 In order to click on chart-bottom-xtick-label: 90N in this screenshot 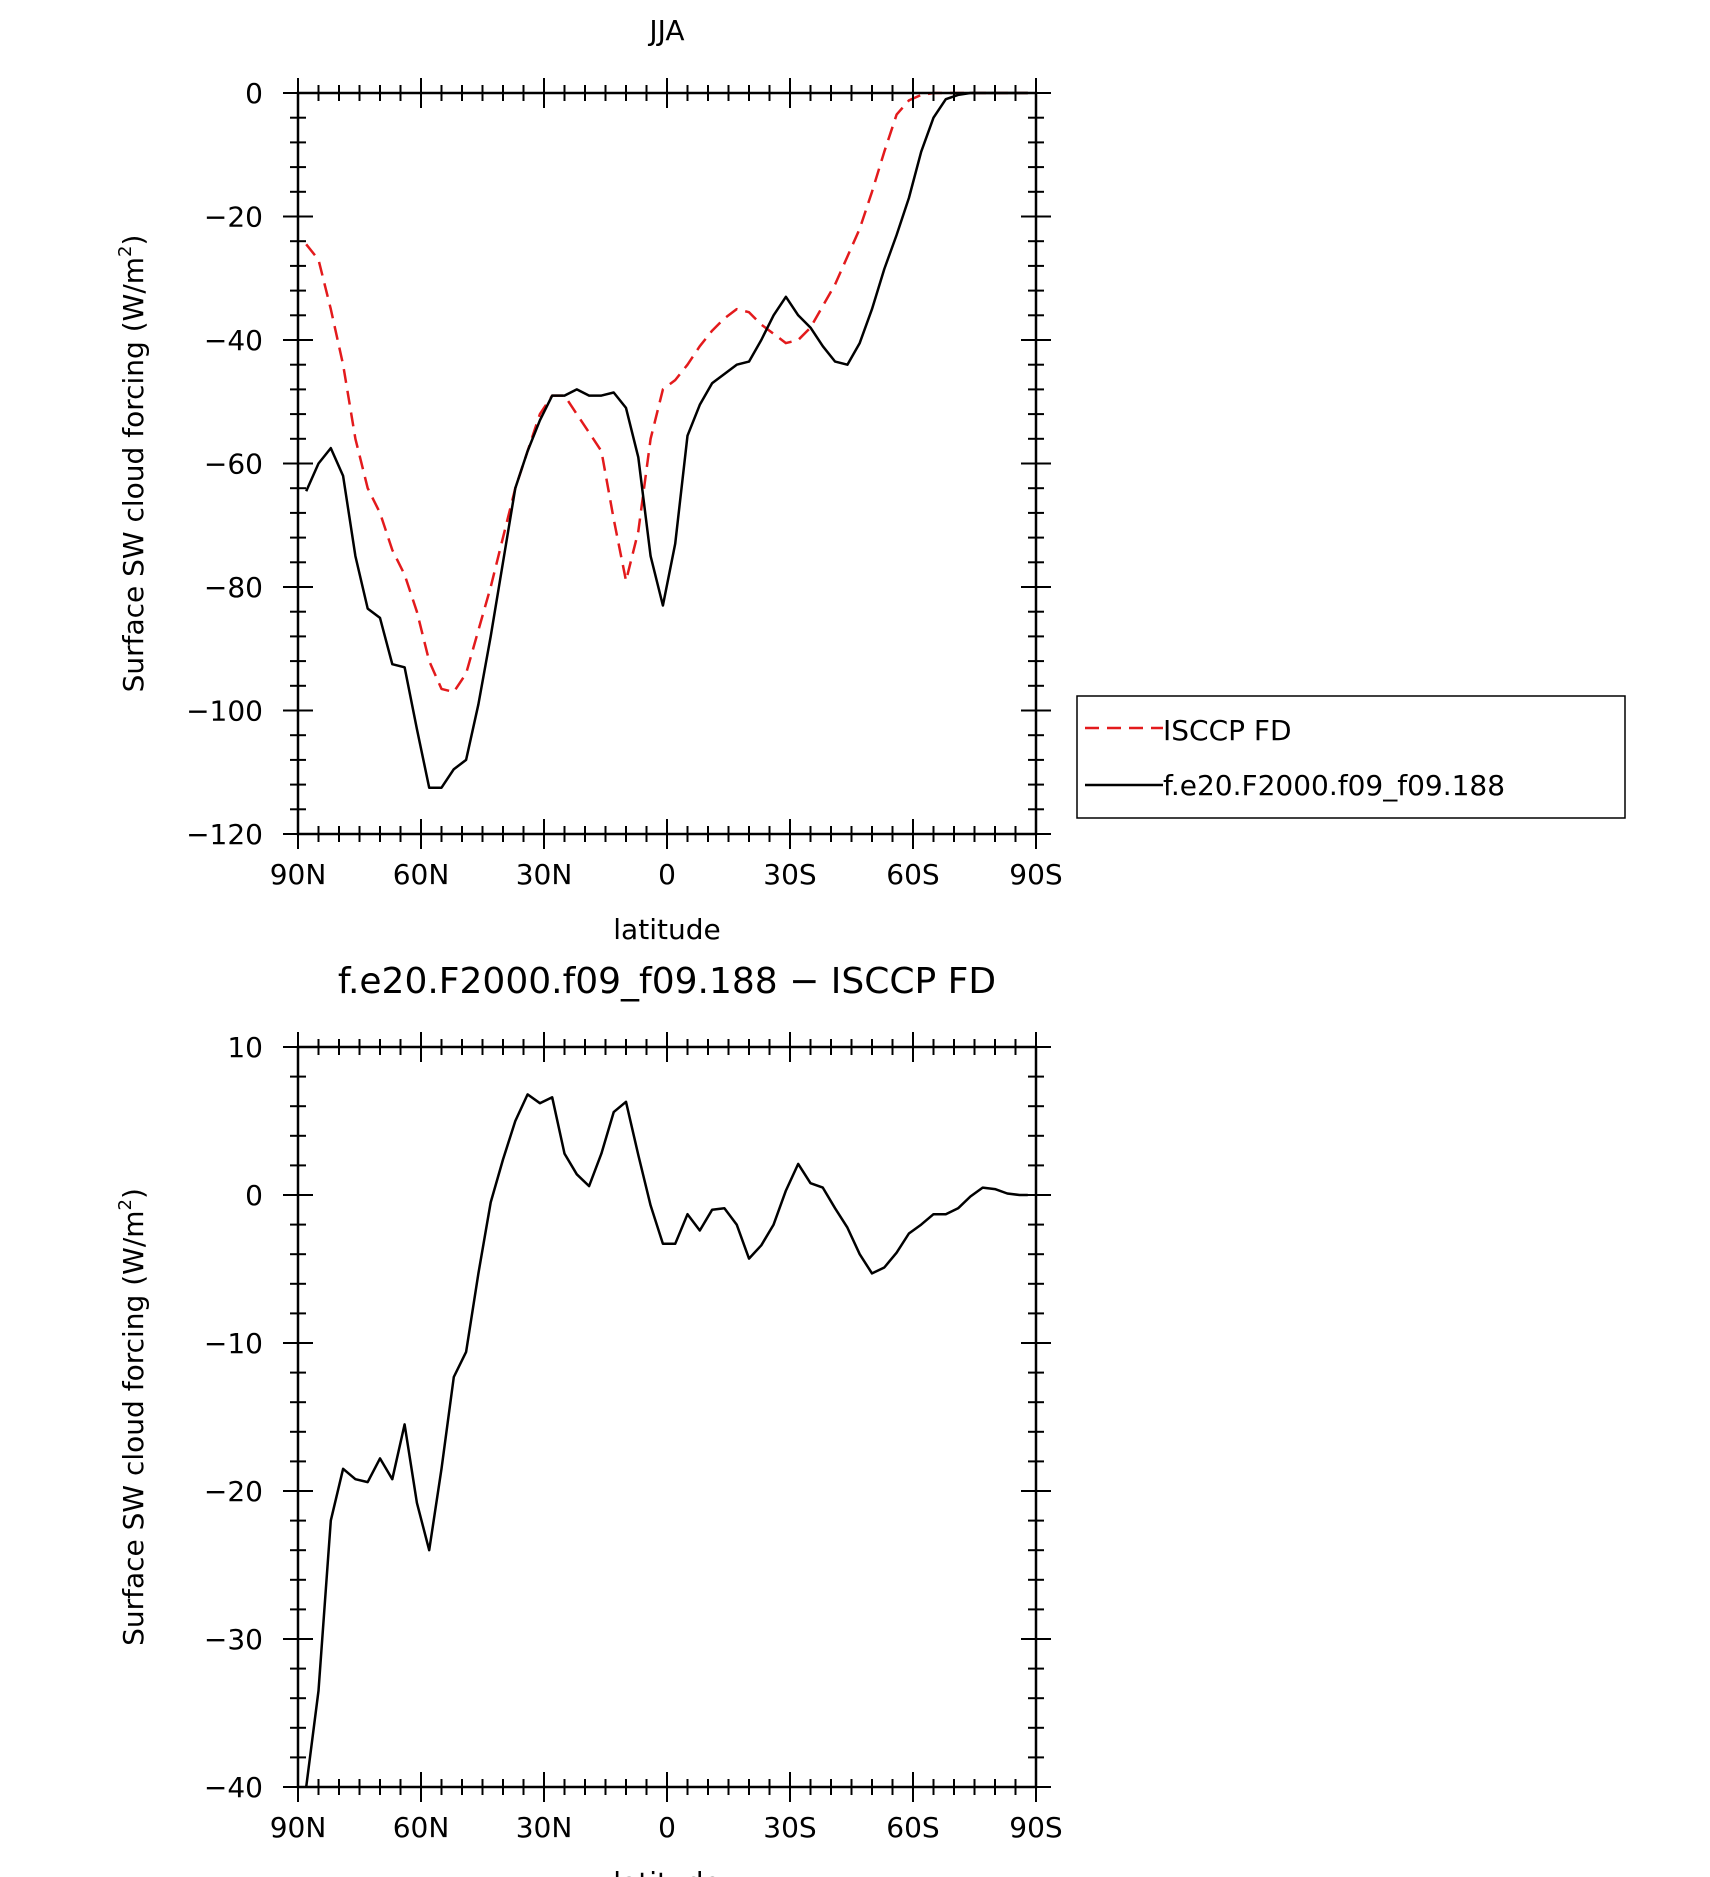, I will do `click(298, 1827)`.